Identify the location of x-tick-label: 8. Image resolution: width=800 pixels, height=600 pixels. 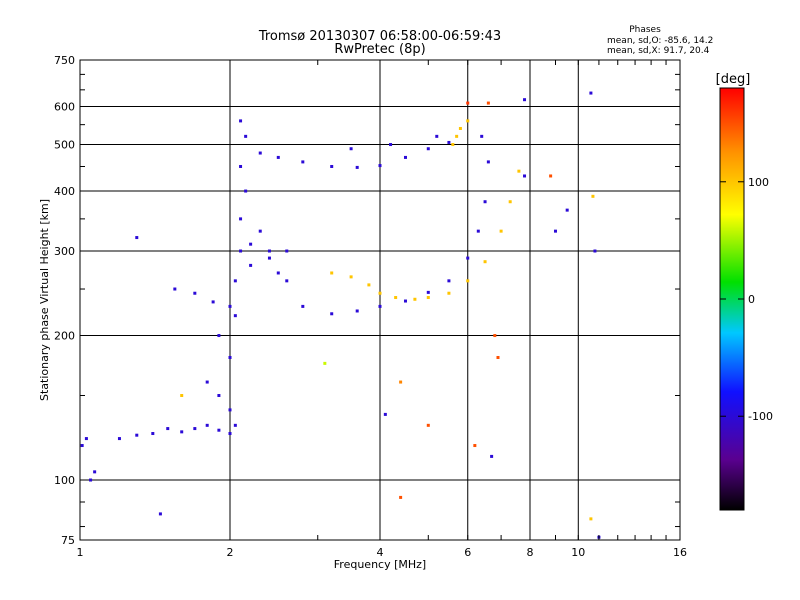
(530, 552).